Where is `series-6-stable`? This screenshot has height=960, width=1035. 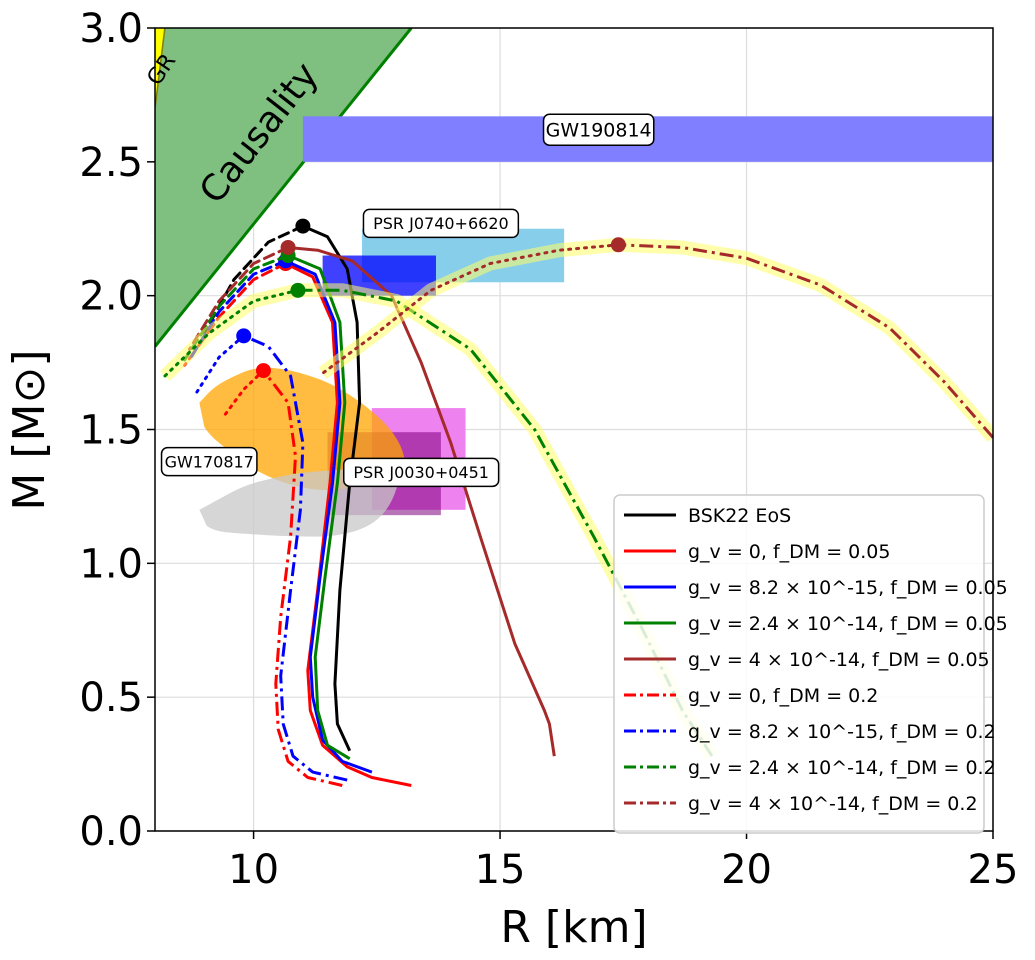 series-6-stable is located at coordinates (295, 558).